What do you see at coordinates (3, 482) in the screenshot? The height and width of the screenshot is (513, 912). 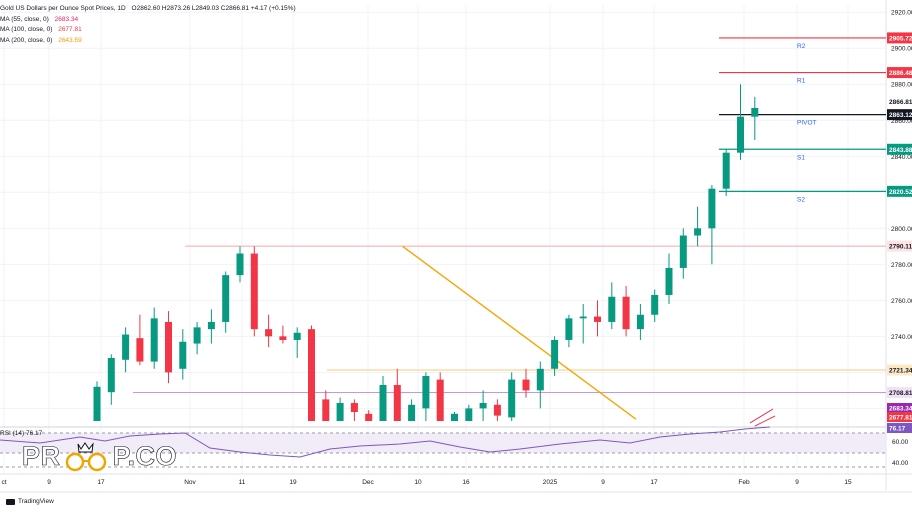 I see `time-tick-label: ct` at bounding box center [3, 482].